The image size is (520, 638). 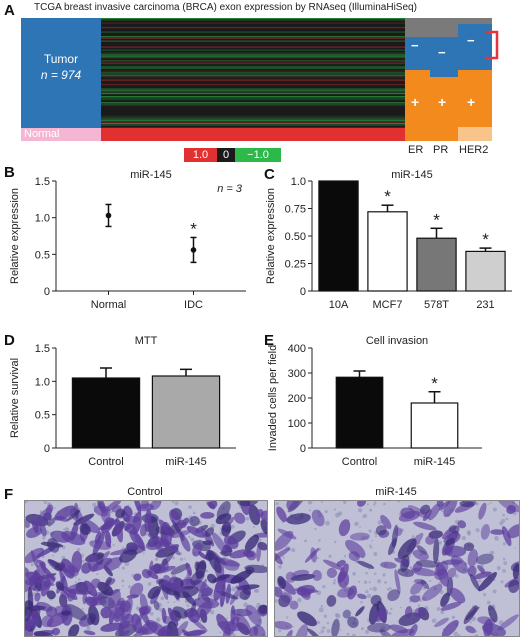 What do you see at coordinates (295, 210) in the screenshot?
I see `y-tick-label: 0.75` at bounding box center [295, 210].